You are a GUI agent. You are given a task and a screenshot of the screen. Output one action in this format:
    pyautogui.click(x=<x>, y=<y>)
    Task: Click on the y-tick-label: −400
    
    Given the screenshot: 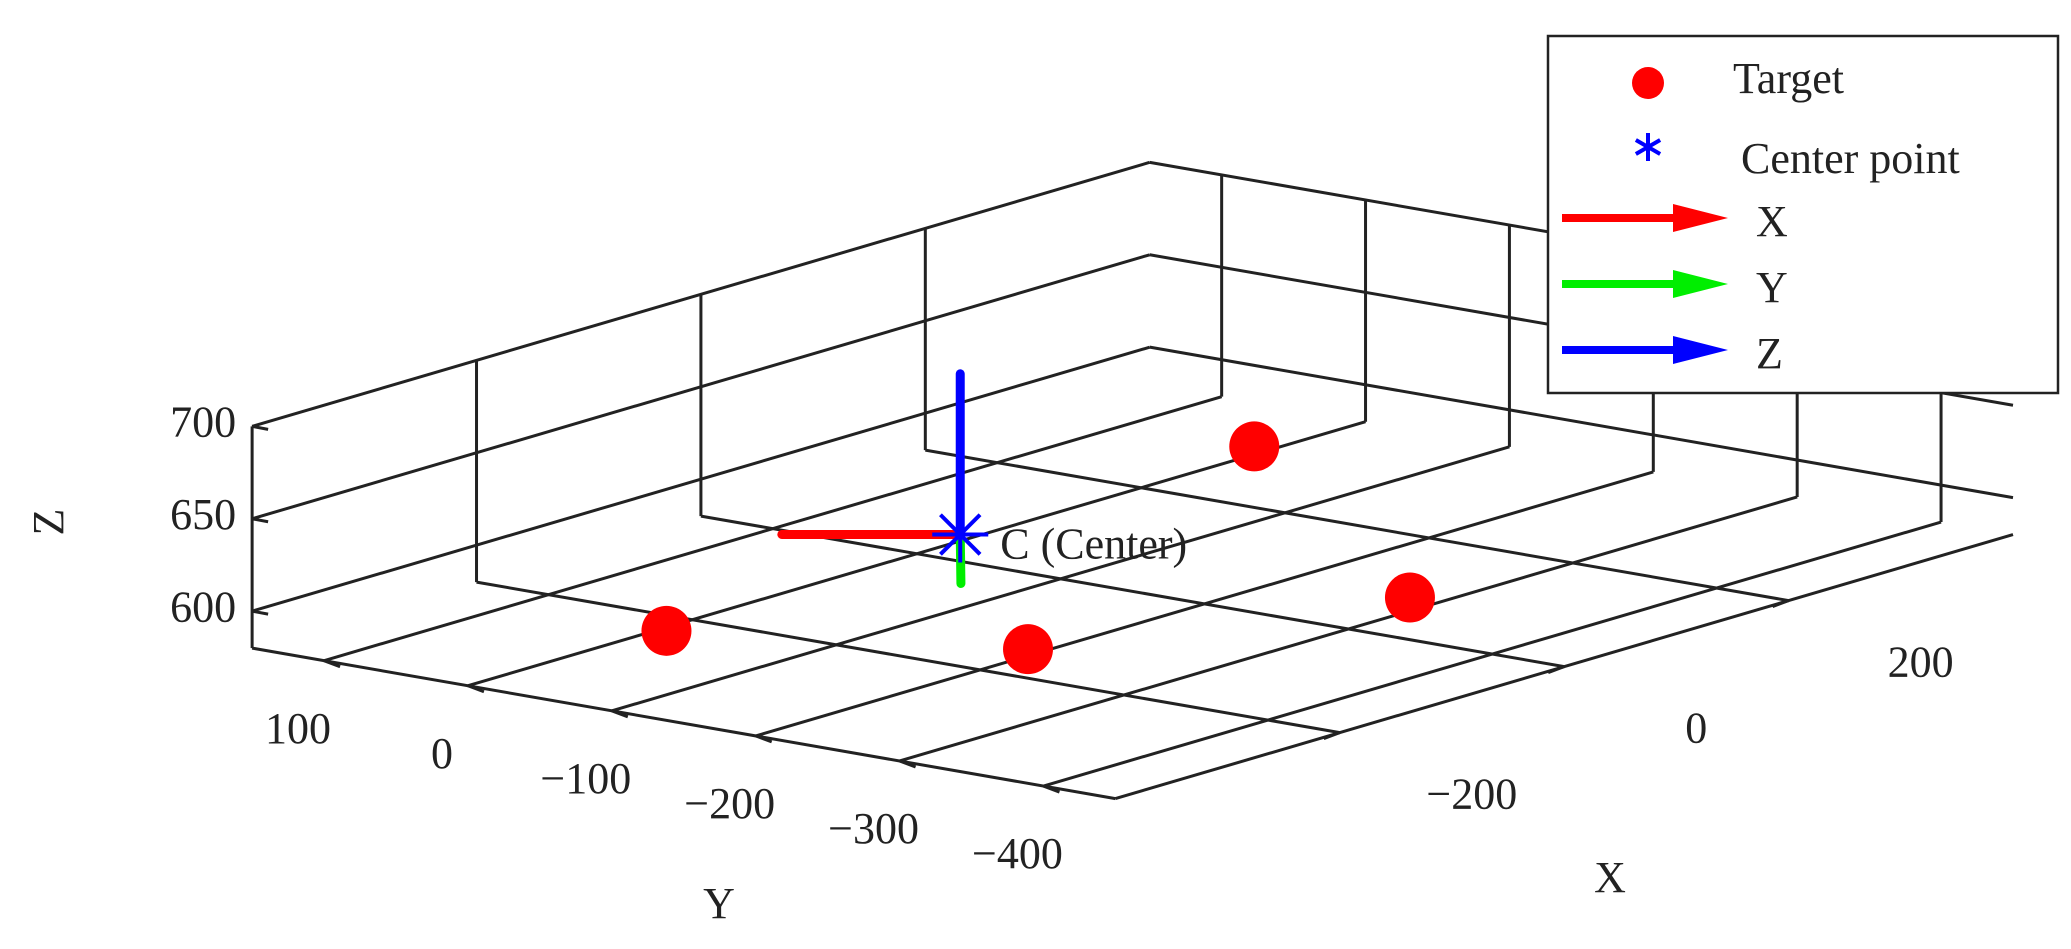 What is the action you would take?
    pyautogui.click(x=1017, y=853)
    